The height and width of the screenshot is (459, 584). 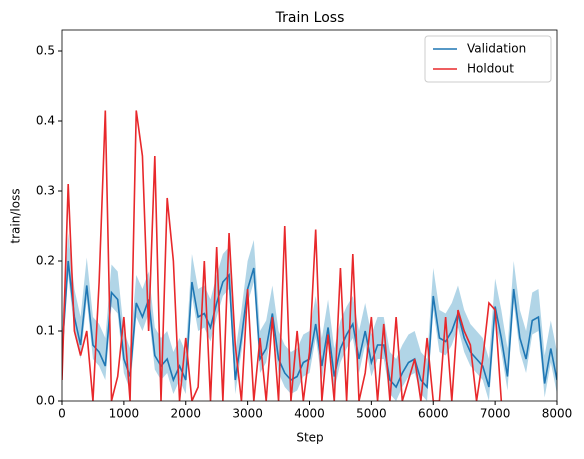 I want to click on legend-box, so click(x=488, y=59).